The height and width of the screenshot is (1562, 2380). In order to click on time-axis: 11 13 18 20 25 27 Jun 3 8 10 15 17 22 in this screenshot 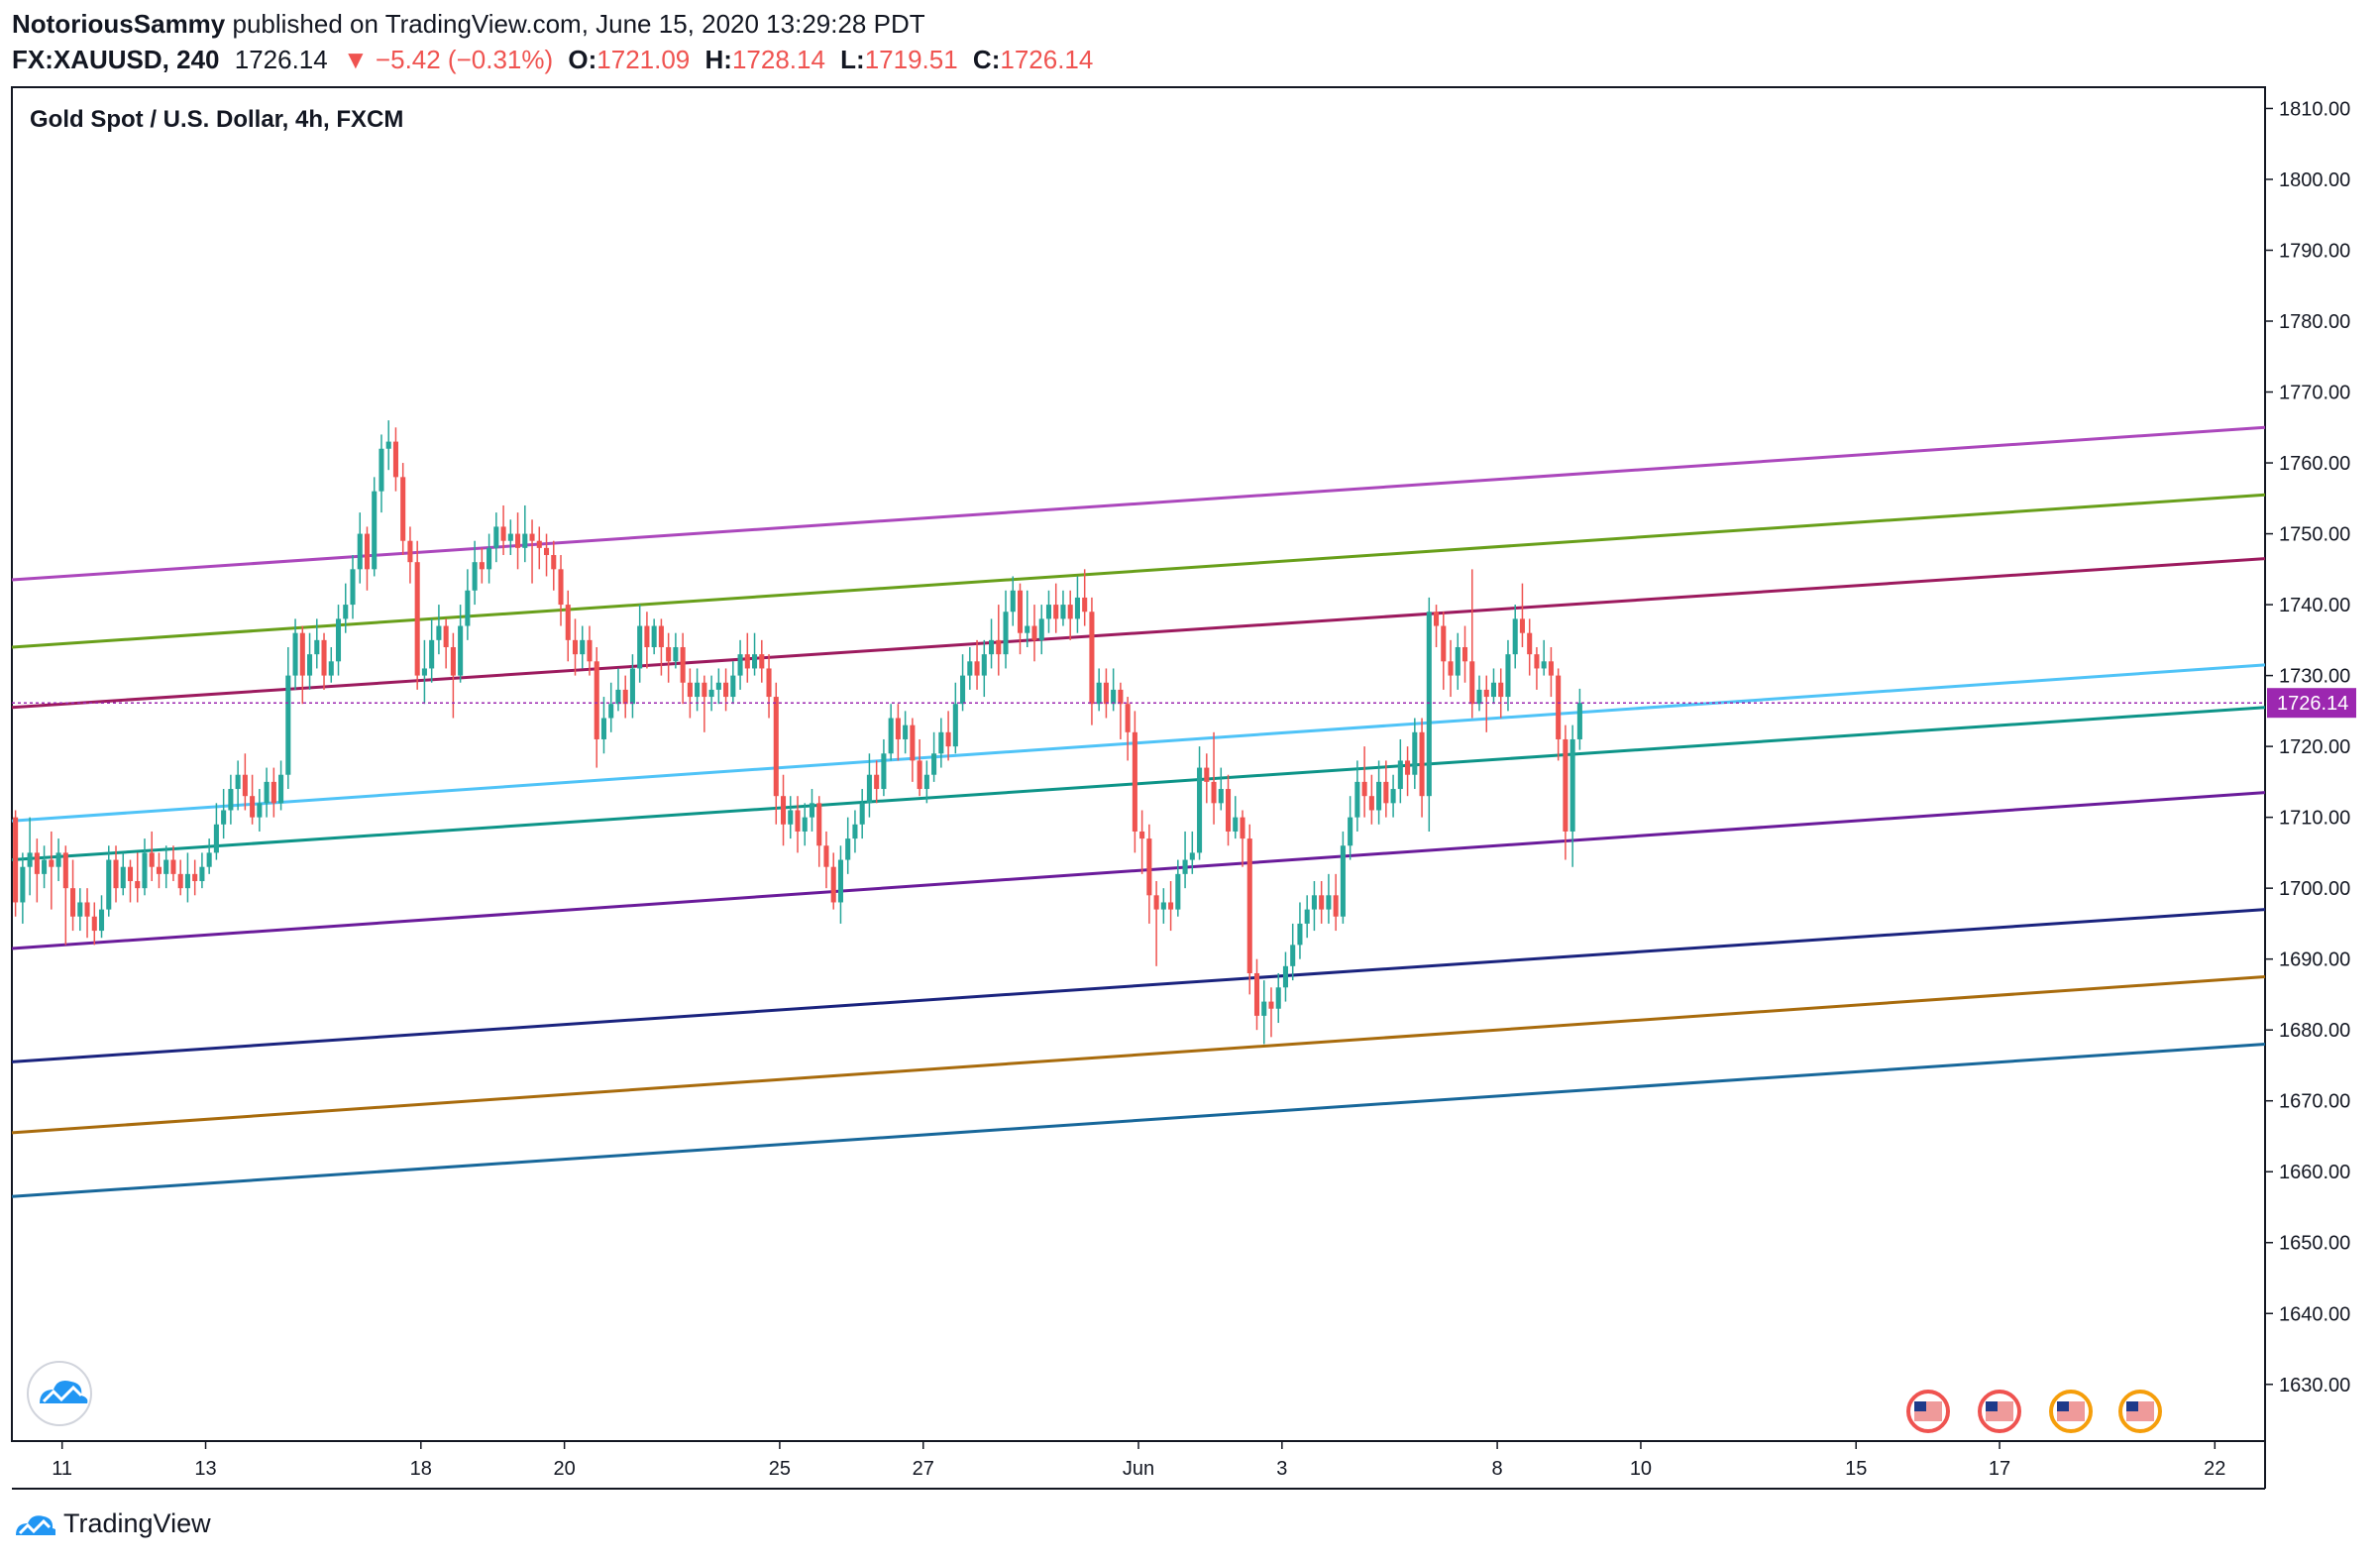, I will do `click(1138, 1461)`.